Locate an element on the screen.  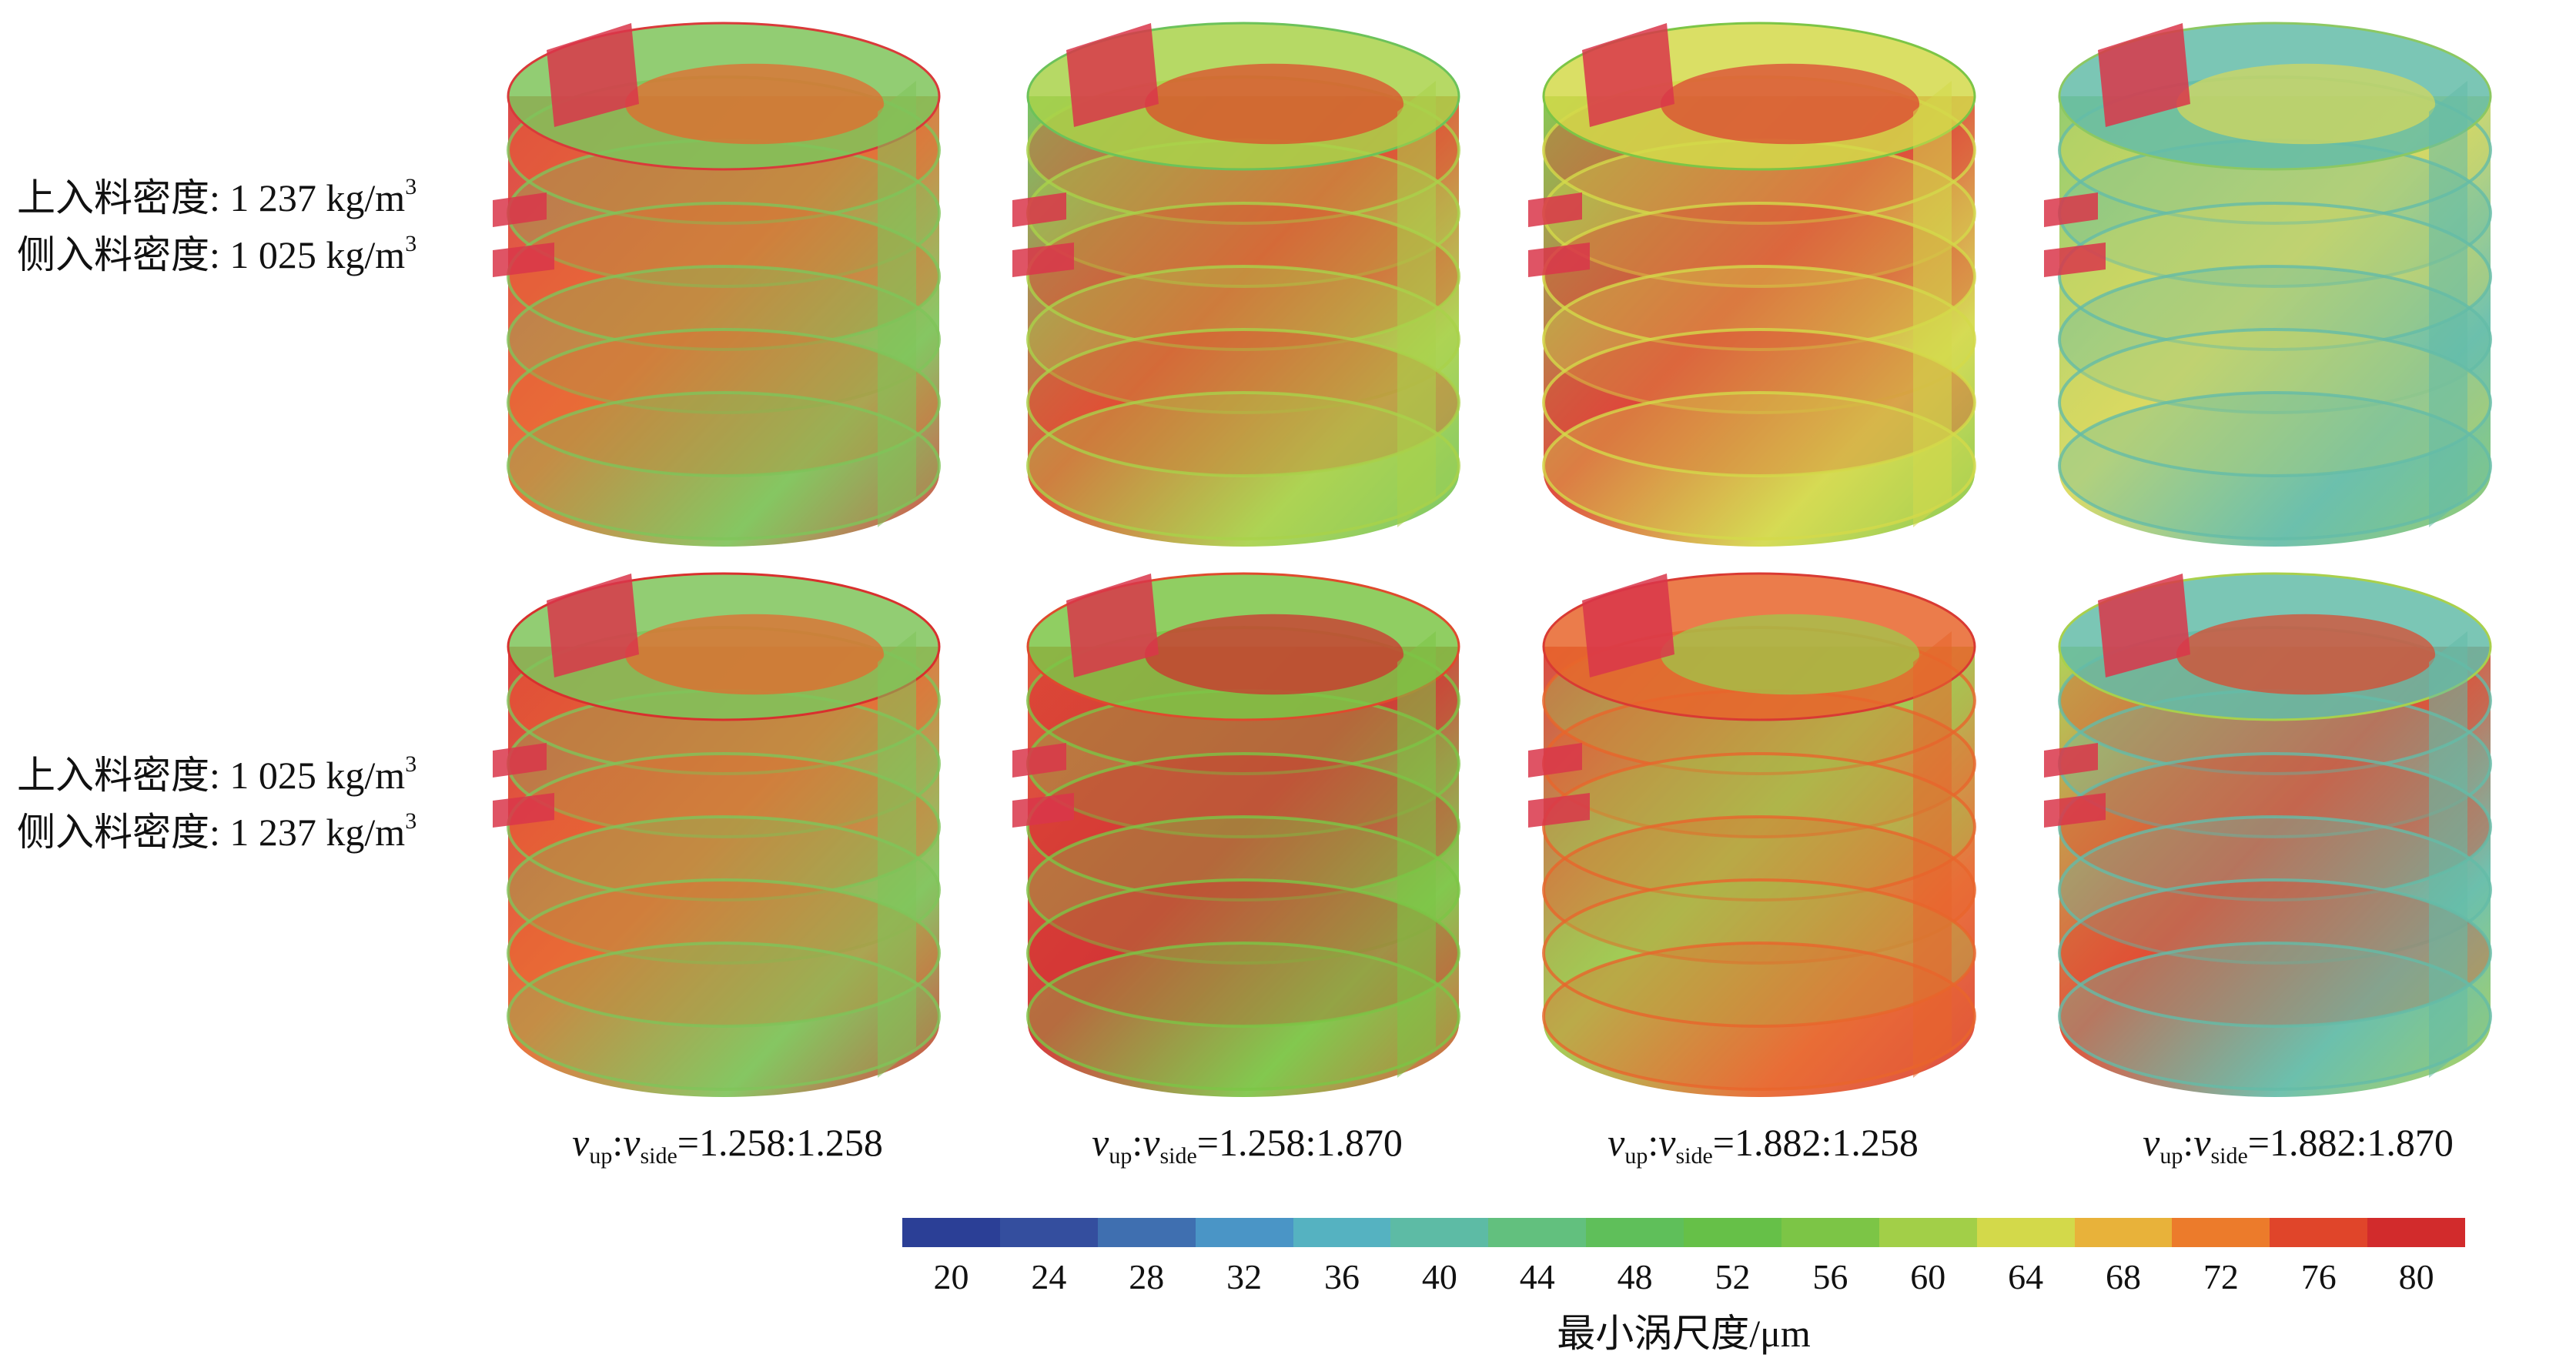
colorbar-tick-label: 60 is located at coordinates (1928, 1277).